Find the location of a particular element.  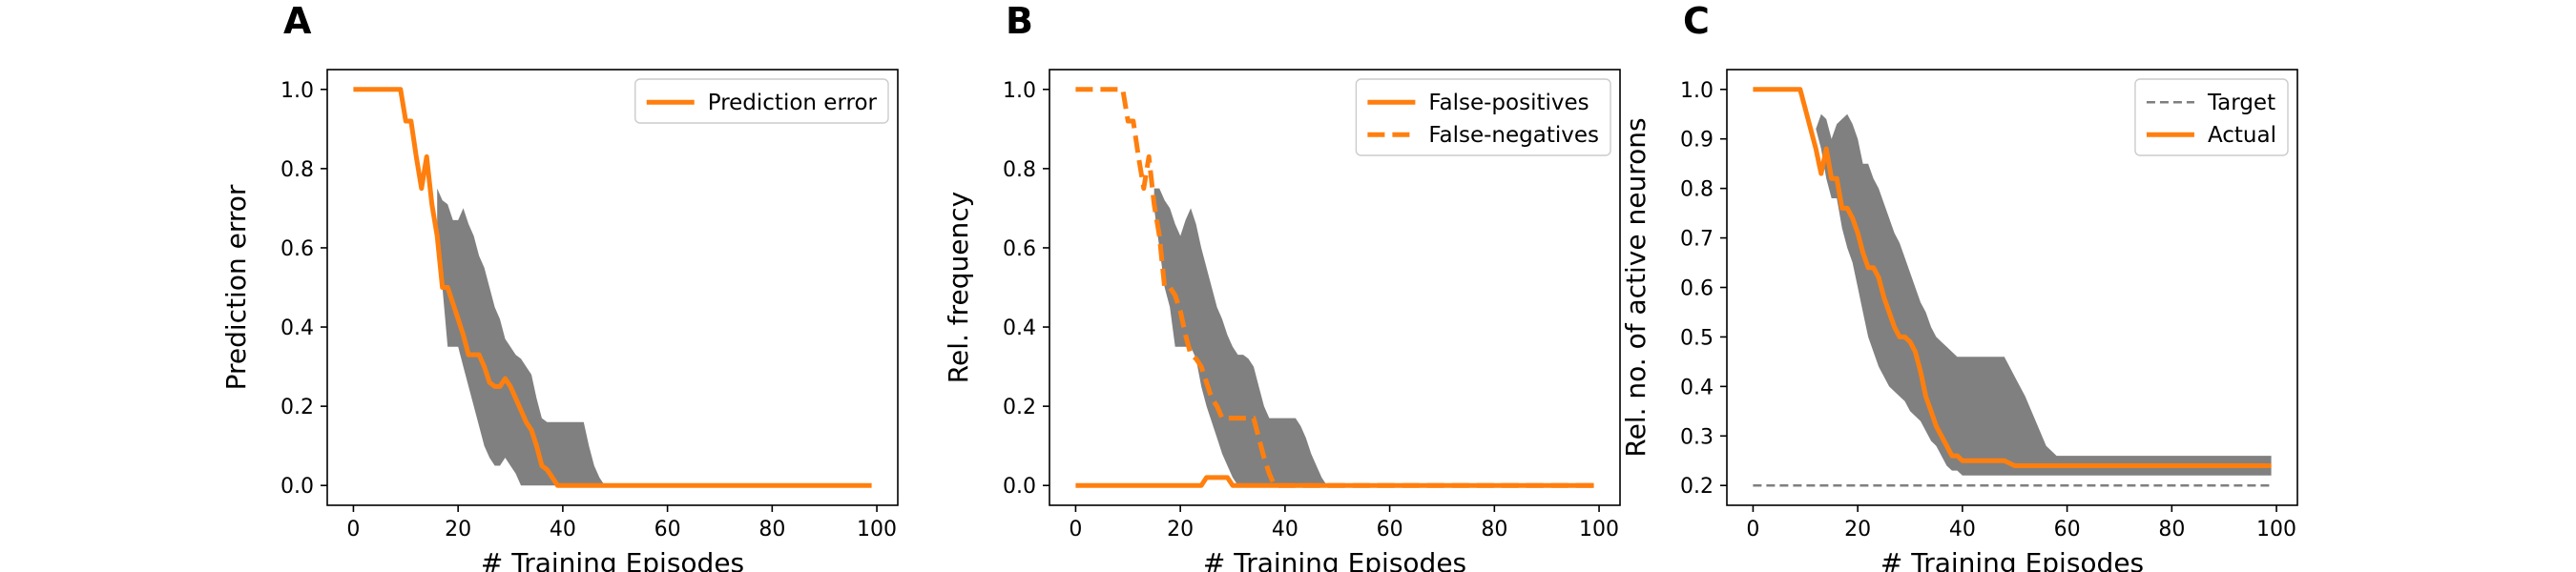

y-axis-title: Prediction error is located at coordinates (236, 287).